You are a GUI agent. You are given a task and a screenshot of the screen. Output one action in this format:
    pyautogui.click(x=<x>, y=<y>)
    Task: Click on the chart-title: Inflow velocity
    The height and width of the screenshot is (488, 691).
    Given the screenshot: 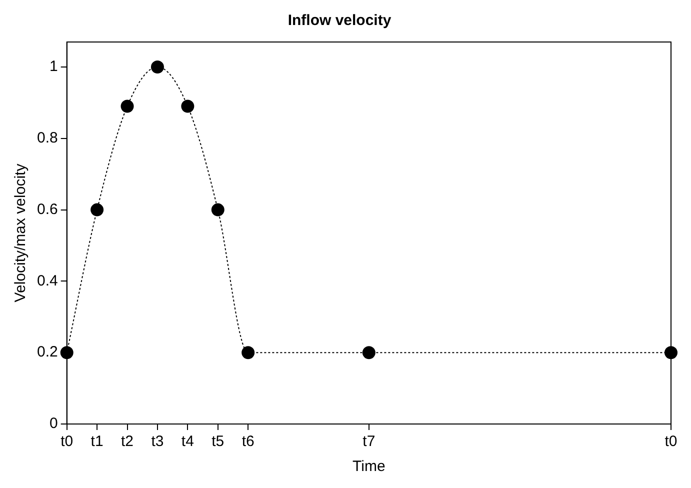 What is the action you would take?
    pyautogui.click(x=340, y=21)
    